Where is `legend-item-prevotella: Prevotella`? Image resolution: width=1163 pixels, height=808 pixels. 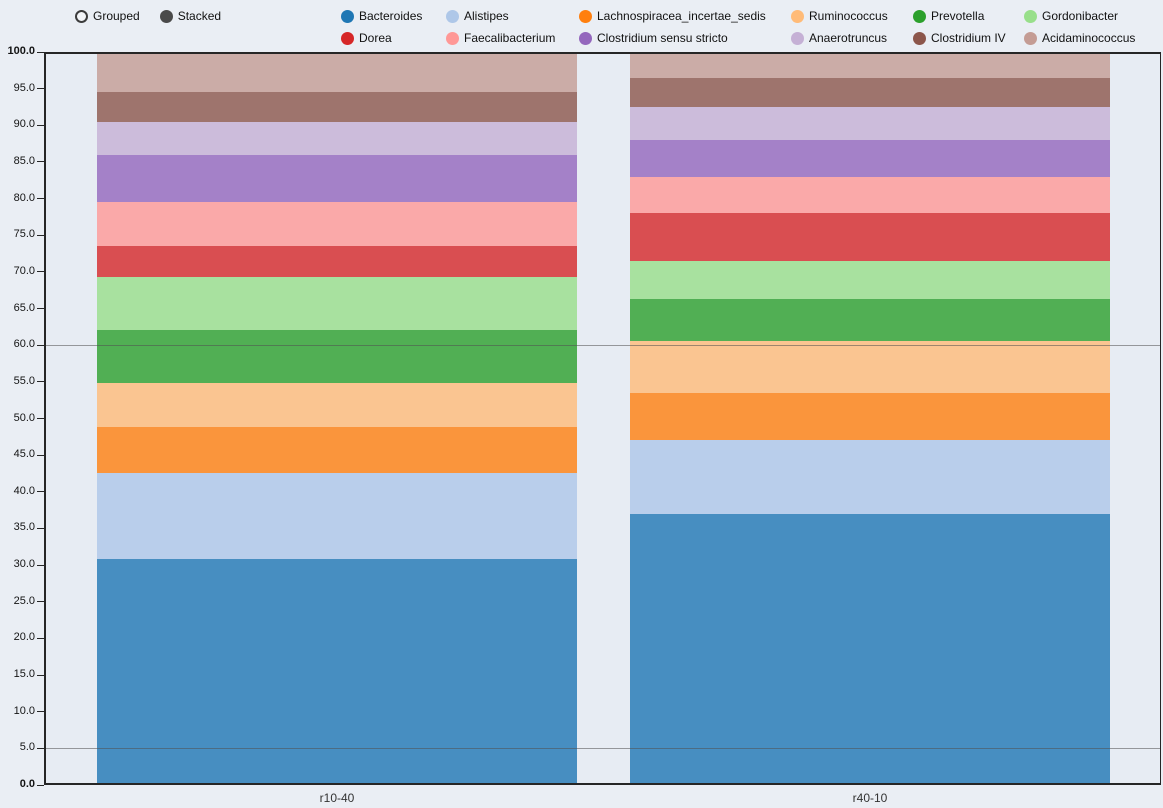
legend-item-prevotella: Prevotella is located at coordinates (968, 16).